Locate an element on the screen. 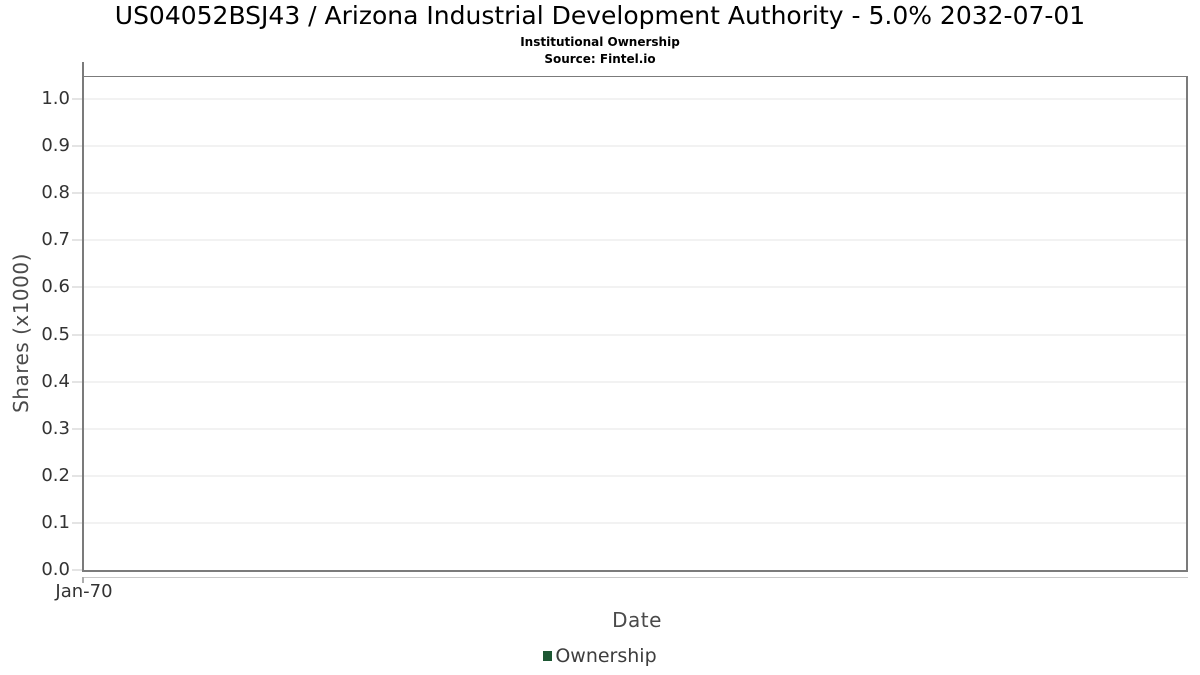  legend-item-label: Ownership is located at coordinates (606, 656).